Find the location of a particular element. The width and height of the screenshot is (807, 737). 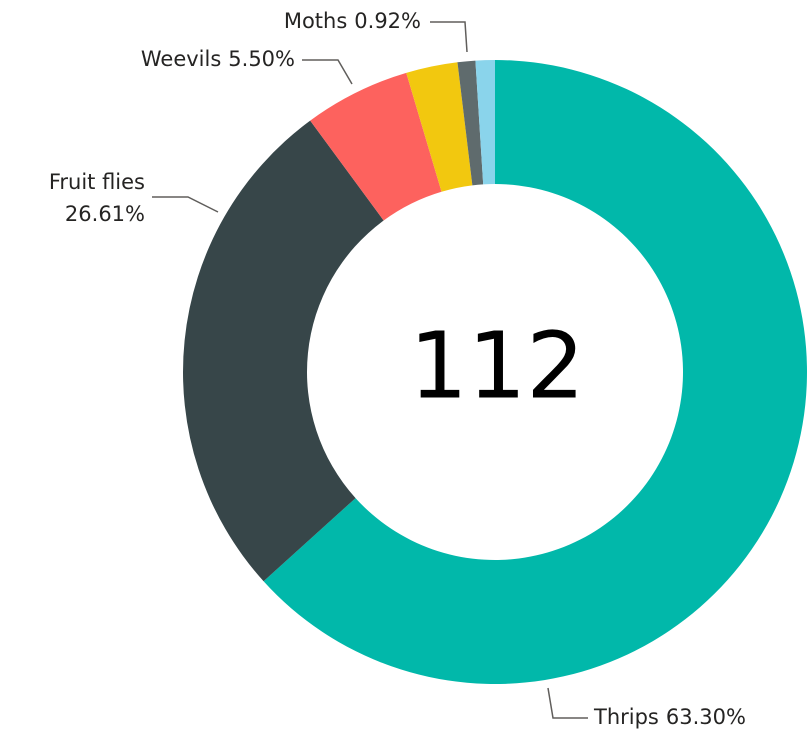

label-category: Thrips is located at coordinates (626, 717).